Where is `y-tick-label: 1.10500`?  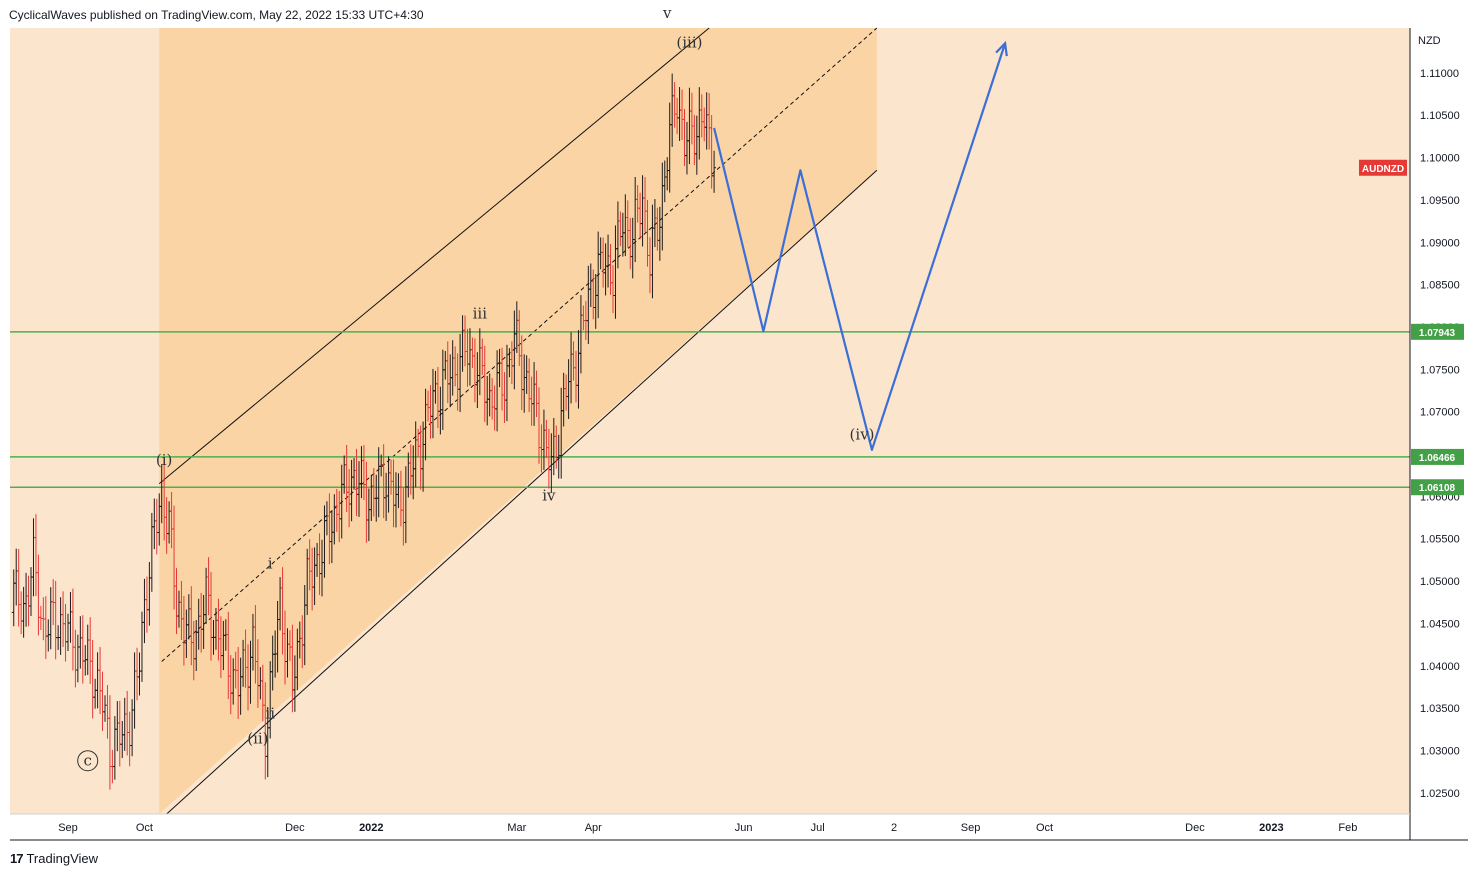 y-tick-label: 1.10500 is located at coordinates (1440, 116).